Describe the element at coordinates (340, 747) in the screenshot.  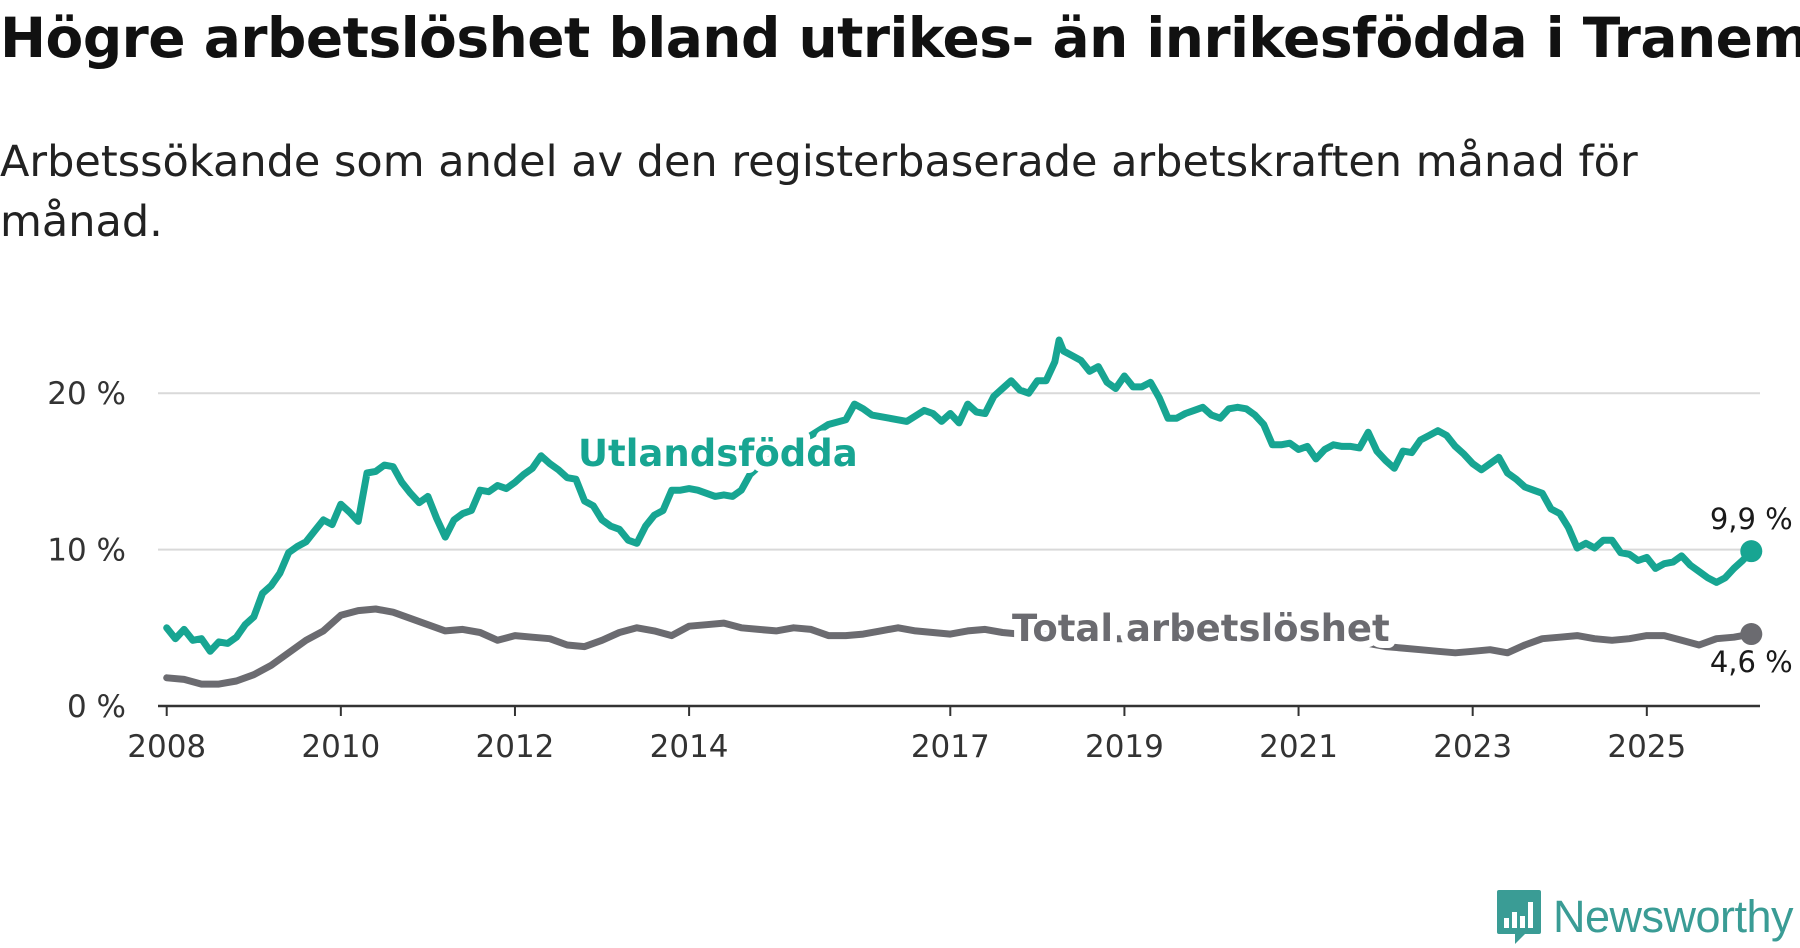
I see `x-tick-label: 2010` at that location.